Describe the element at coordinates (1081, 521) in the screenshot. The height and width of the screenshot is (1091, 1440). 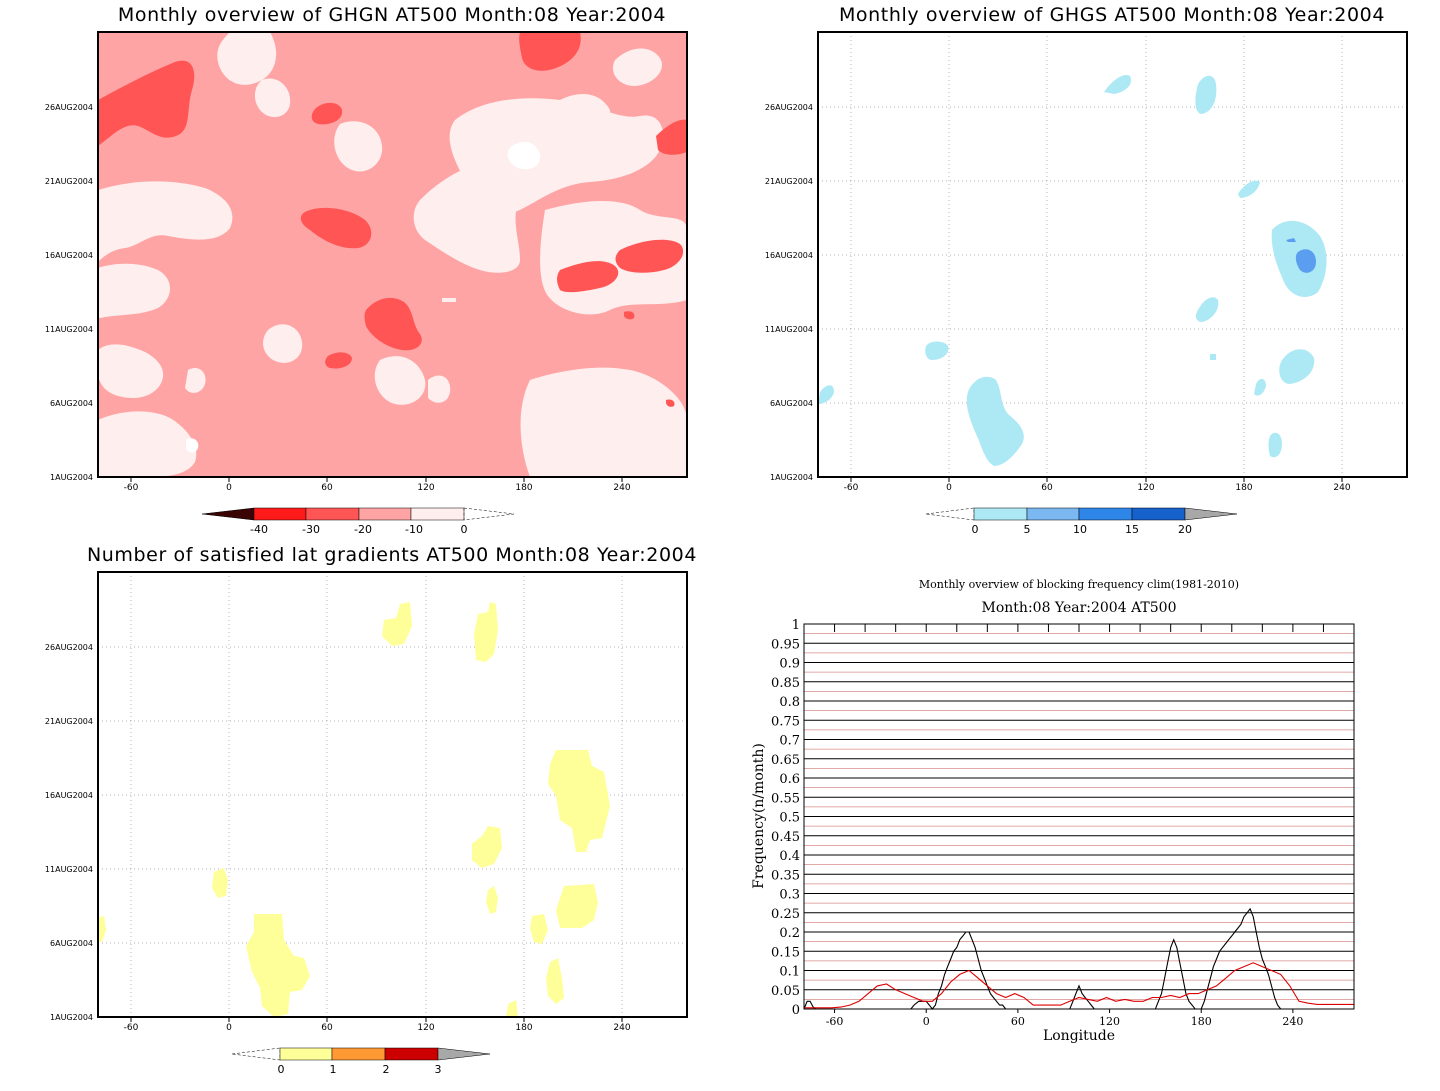
I see `ghgs-colorbar: 0 5 10 15 20` at that location.